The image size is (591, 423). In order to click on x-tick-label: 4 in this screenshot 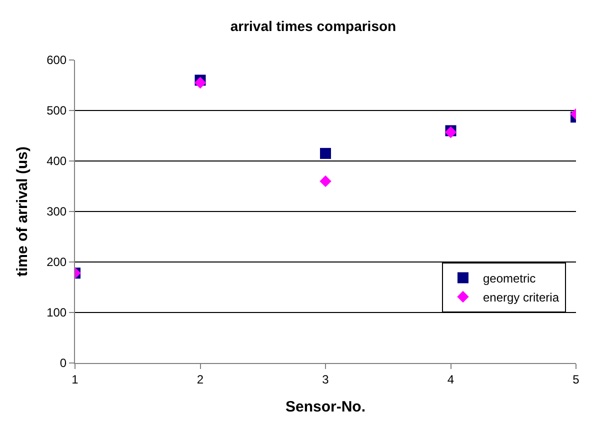, I will do `click(450, 379)`.